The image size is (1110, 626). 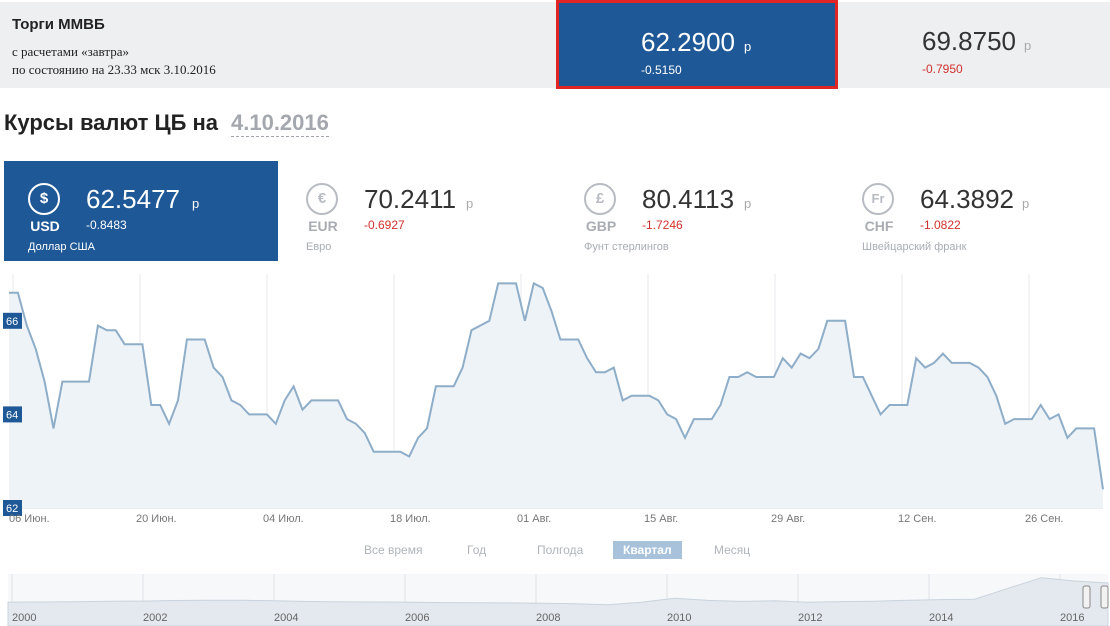 I want to click on currency-card-eur: € EUR 70.2411 р -0.6927 Евро, so click(x=419, y=211).